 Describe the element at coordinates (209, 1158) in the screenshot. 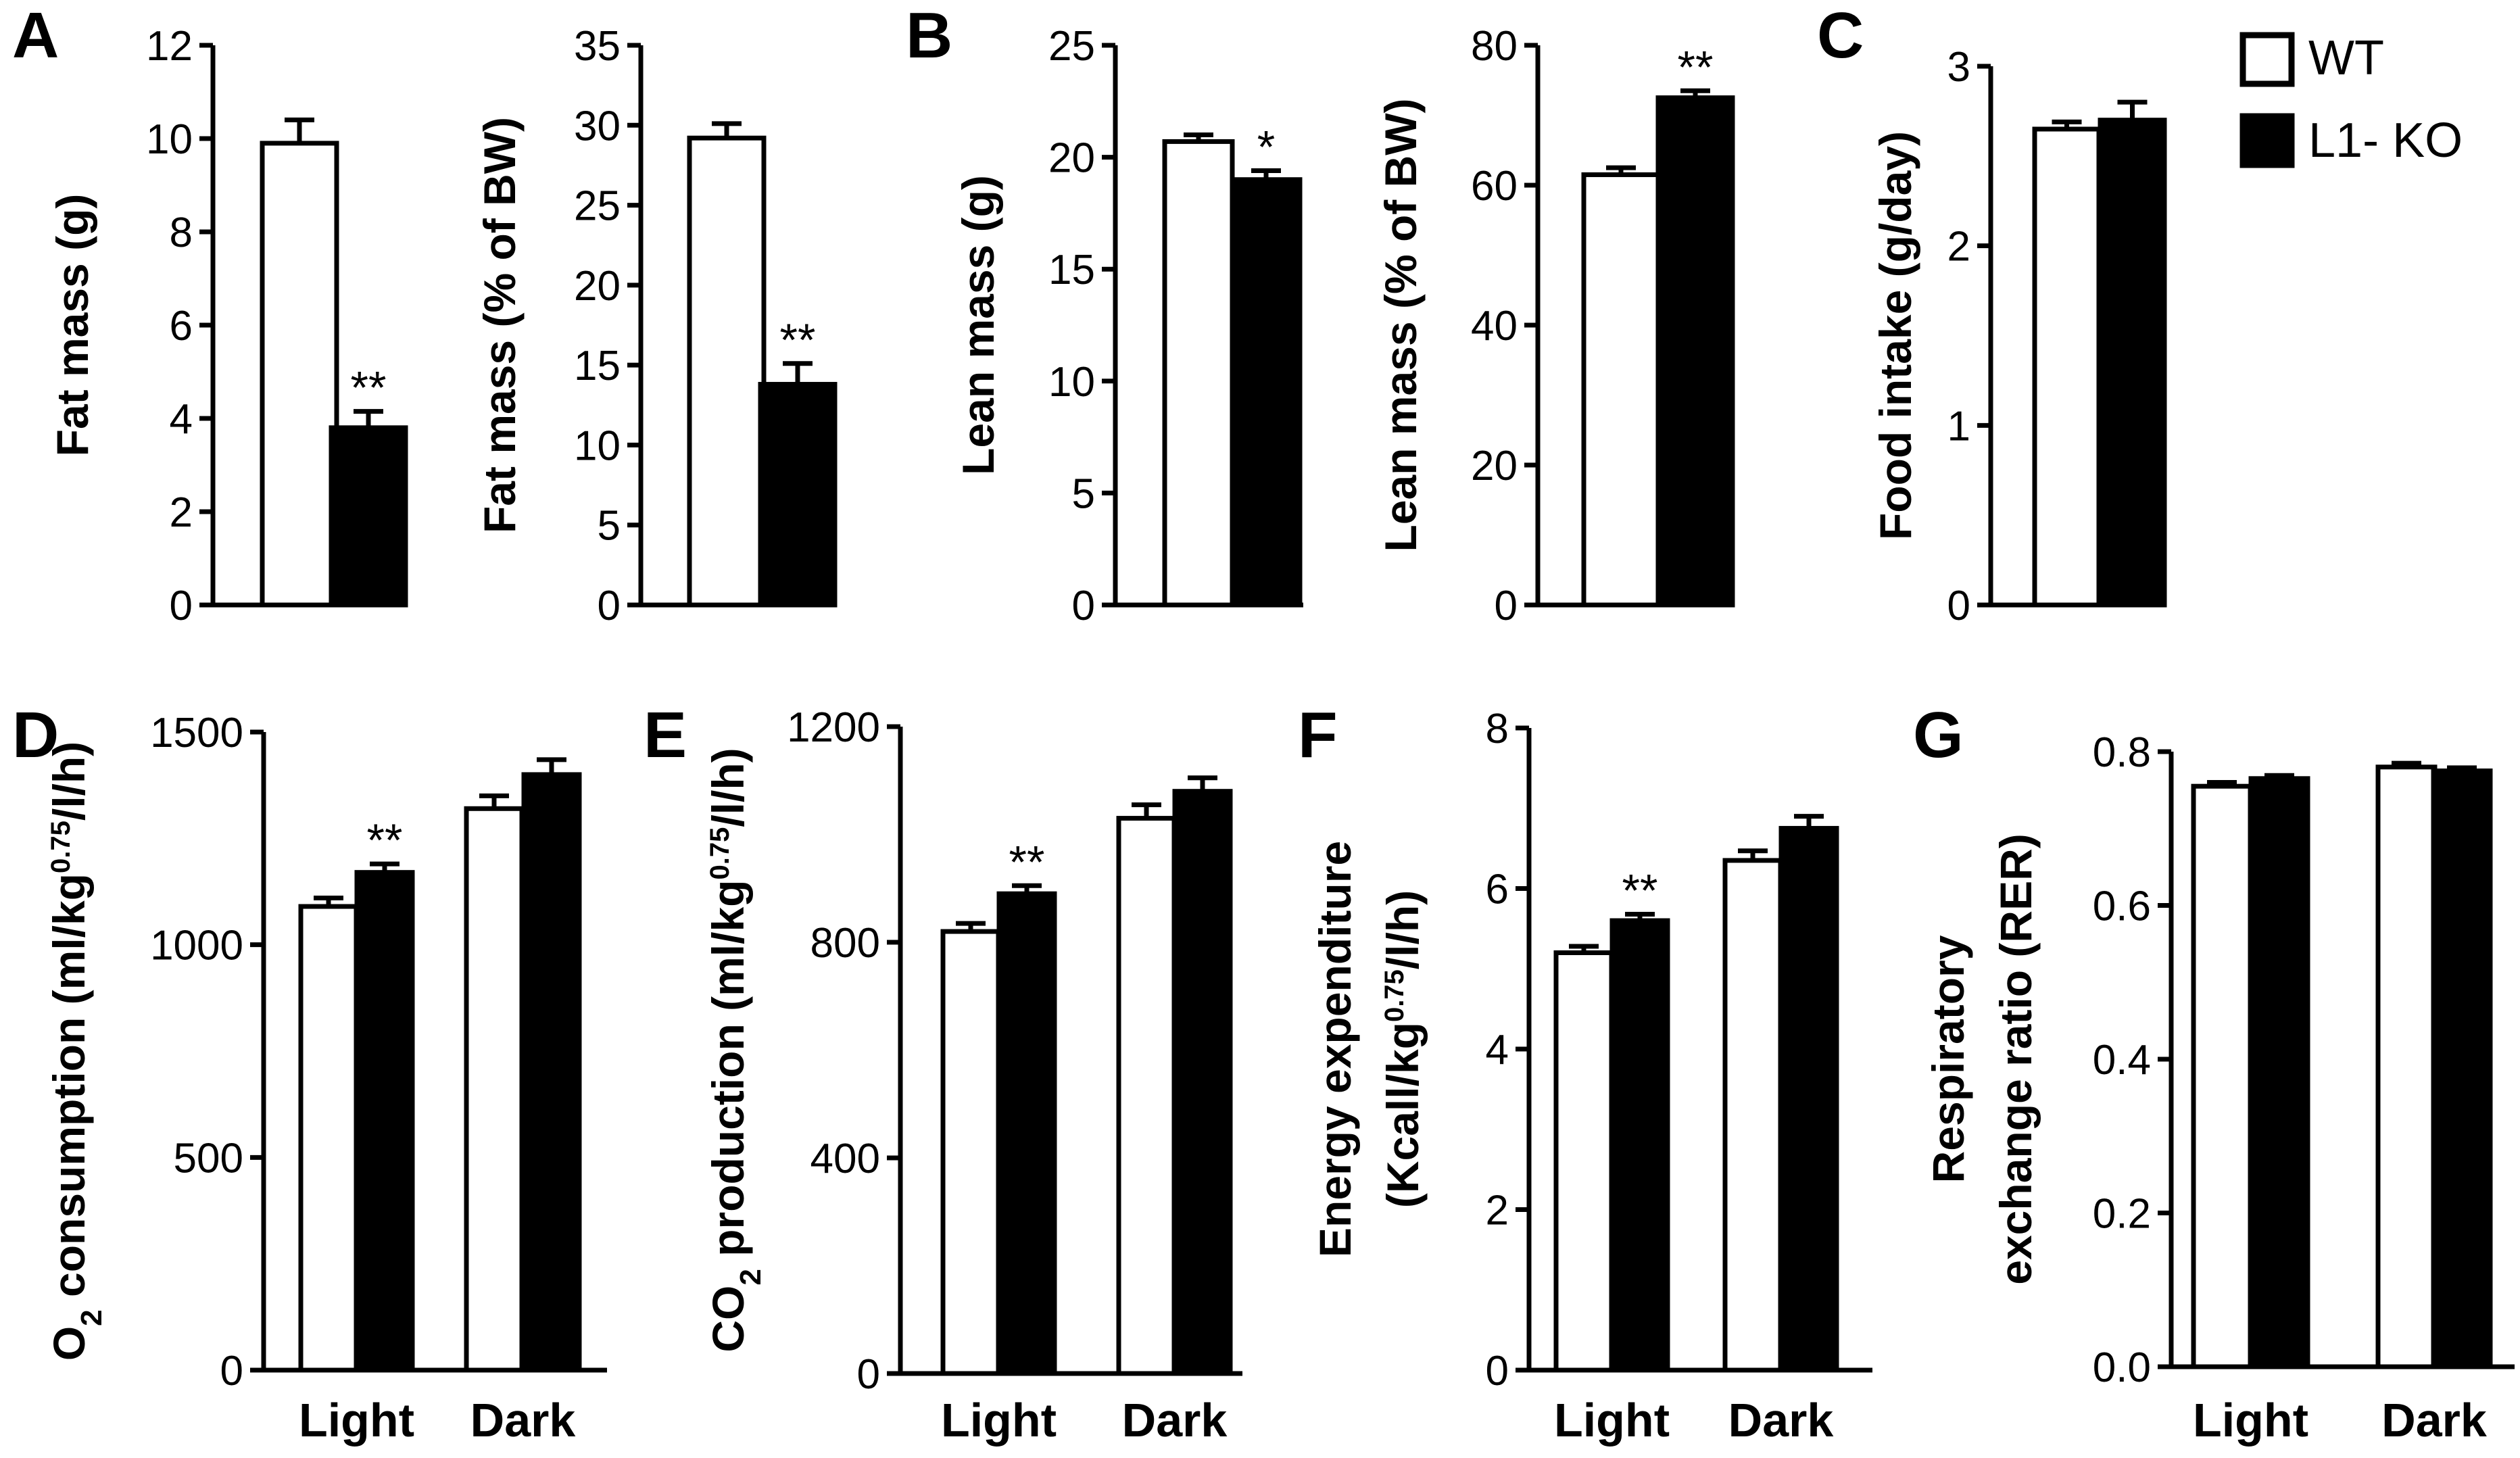

I see `y-tick-label: 500` at that location.